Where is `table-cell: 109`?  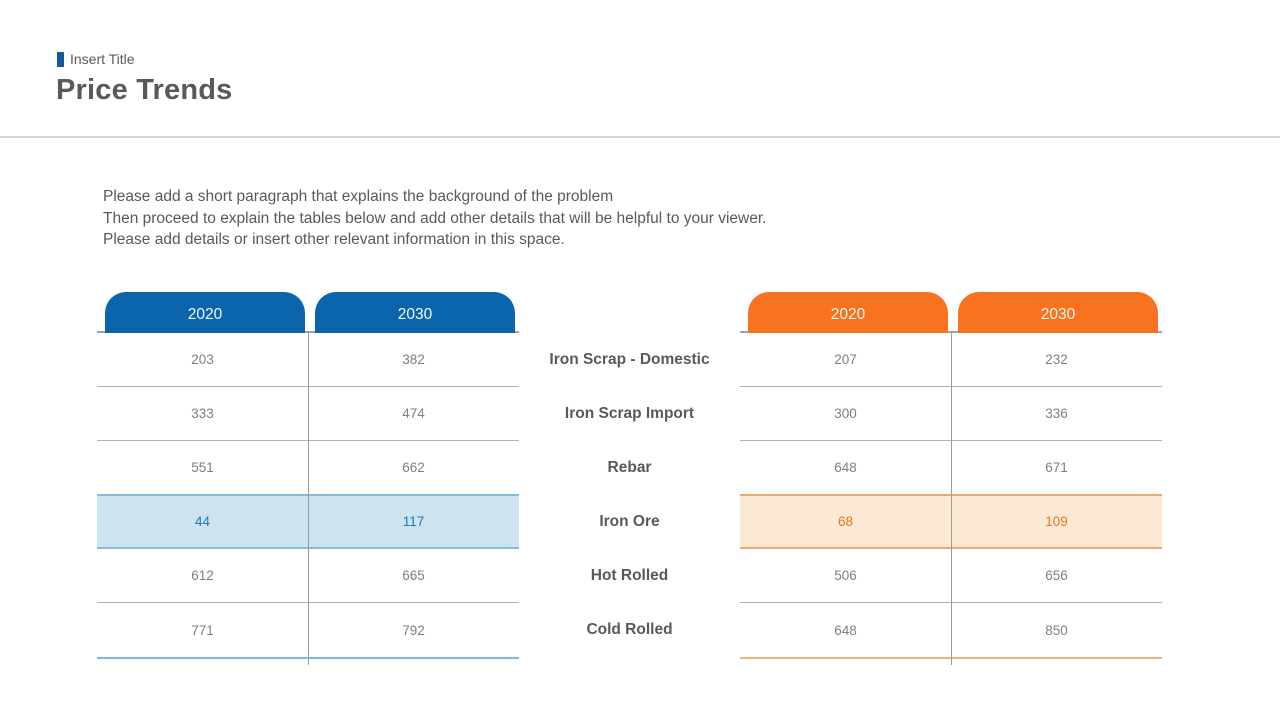 table-cell: 109 is located at coordinates (1056, 521).